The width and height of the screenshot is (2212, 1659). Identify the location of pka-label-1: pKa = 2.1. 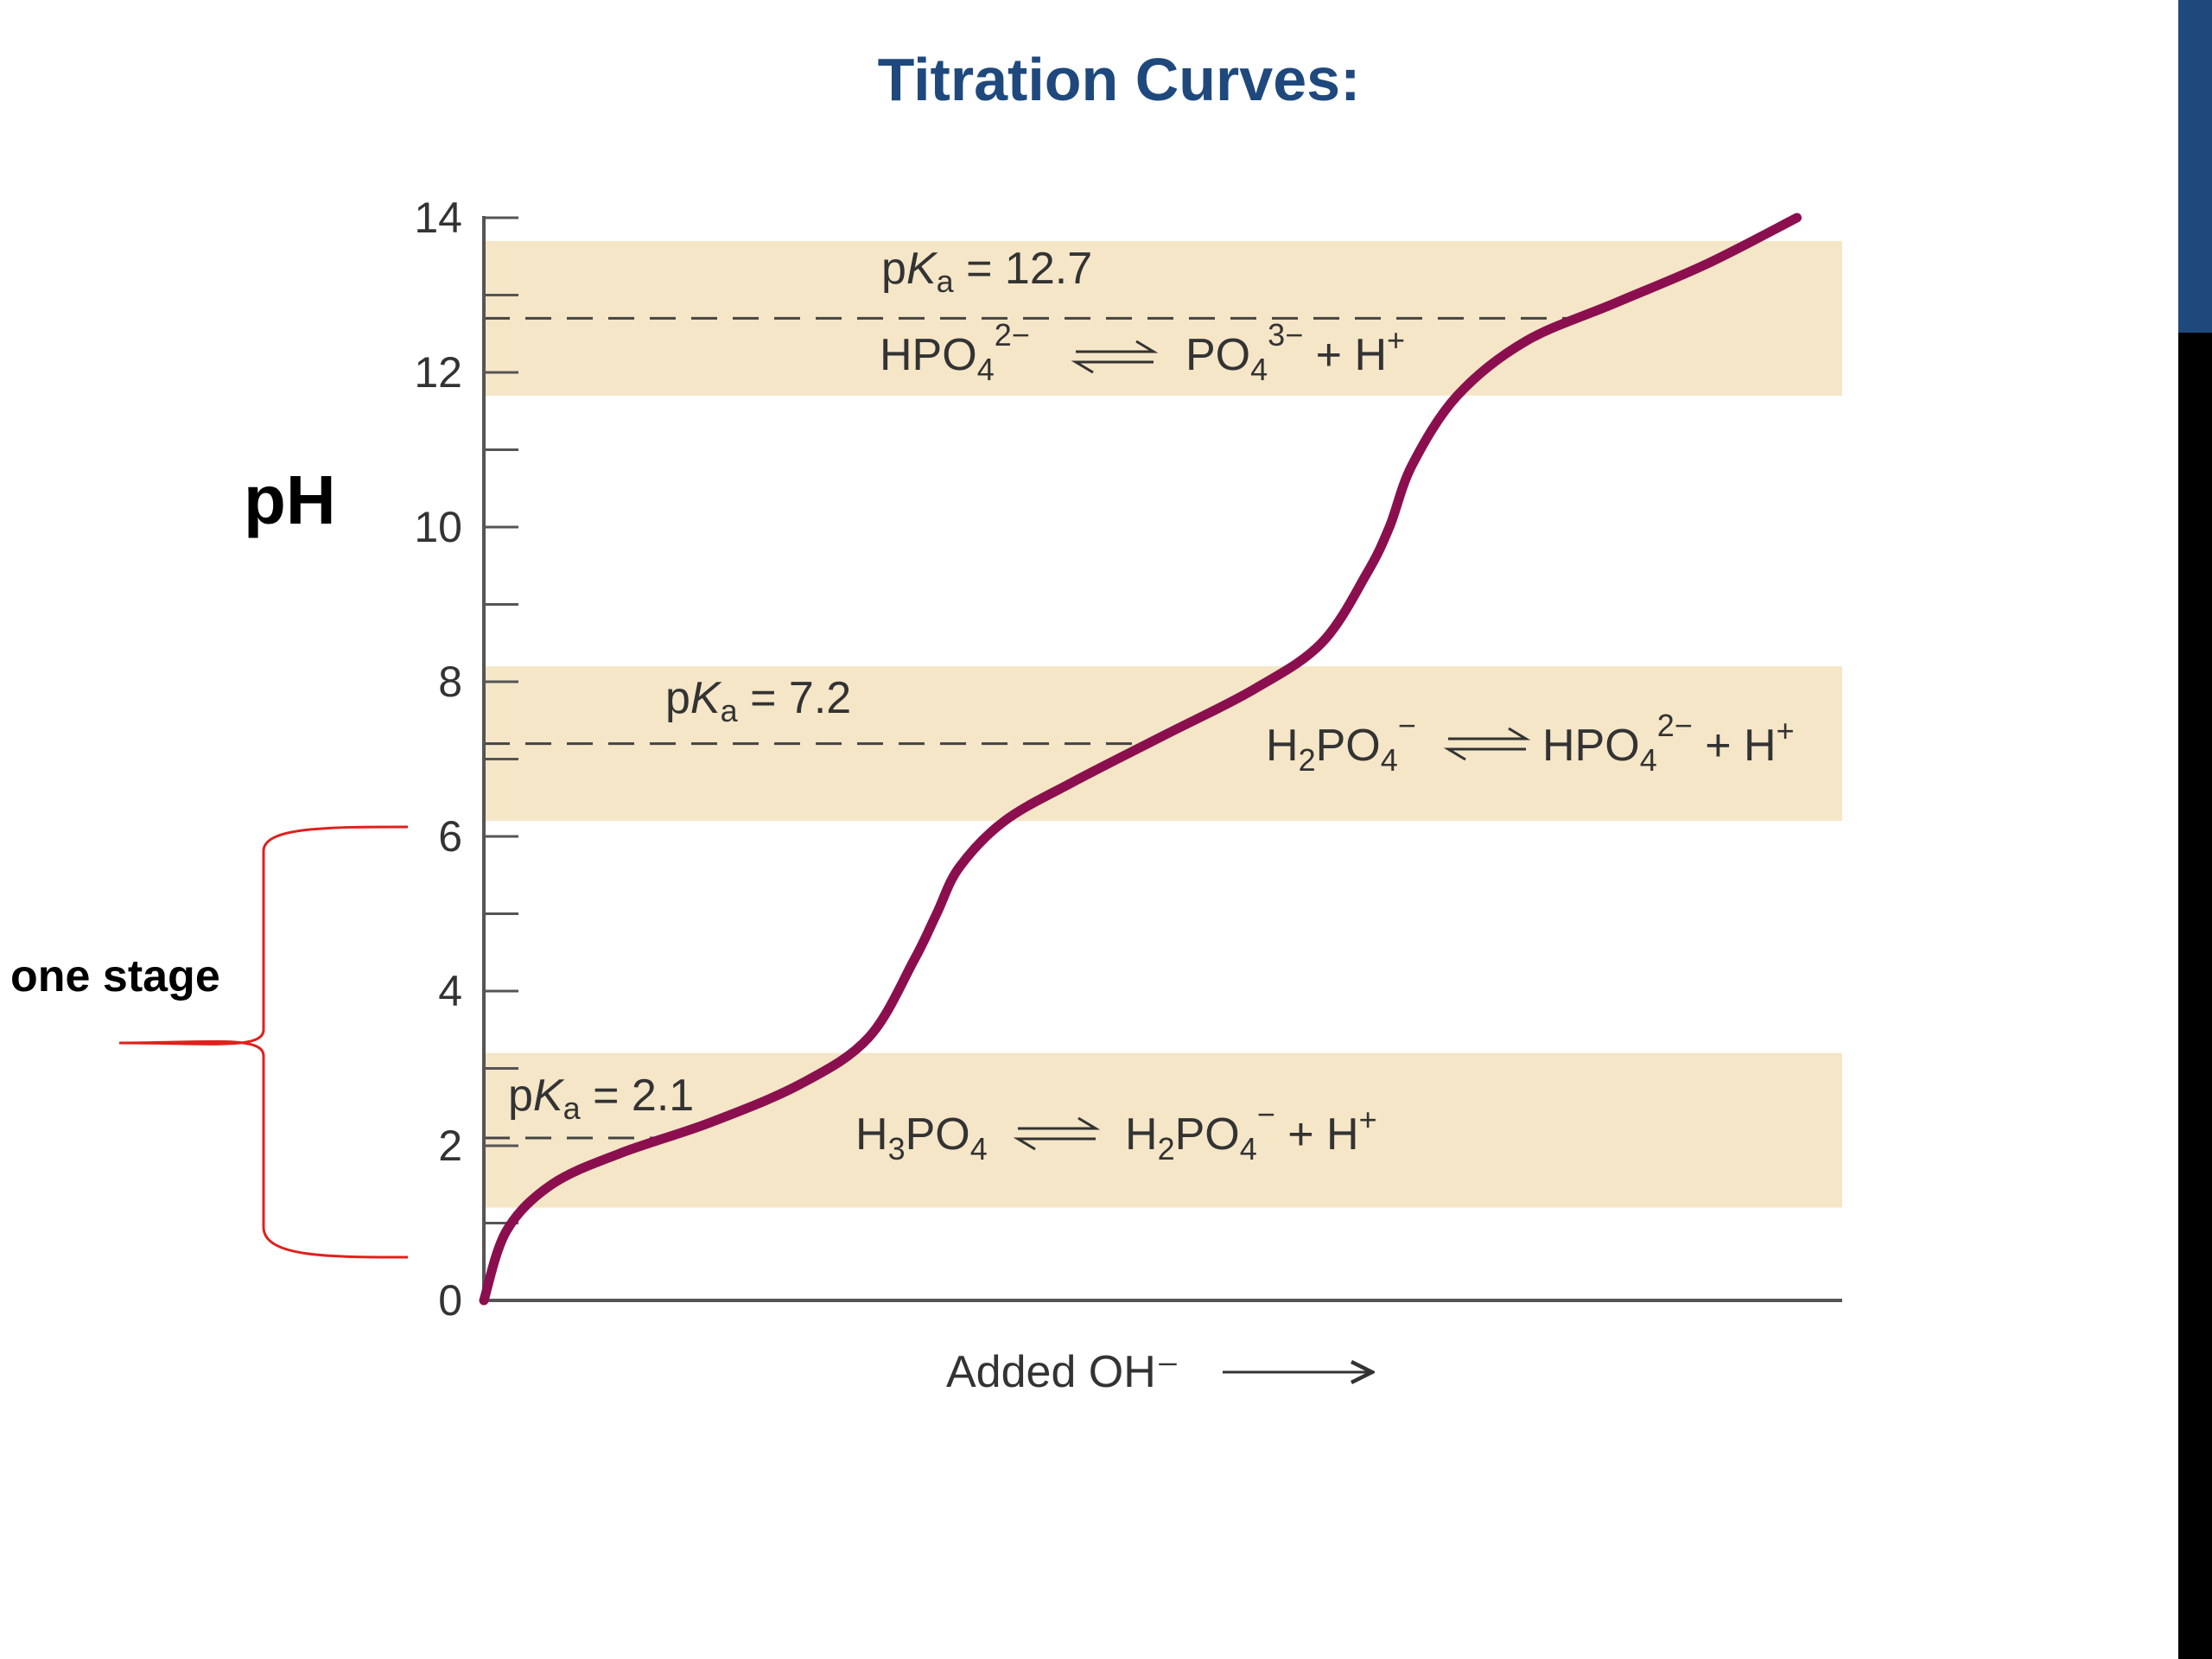
(601, 1098).